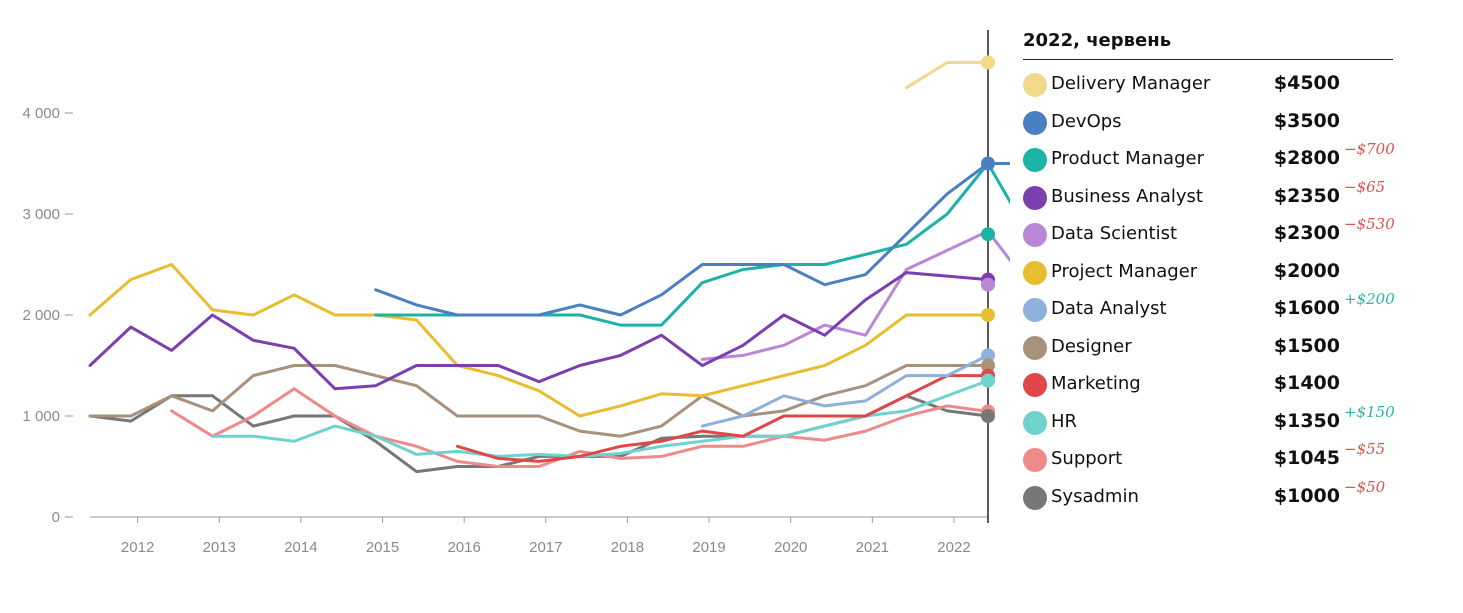 The width and height of the screenshot is (1463, 613). I want to click on legend-series-name: HR, so click(1064, 421).